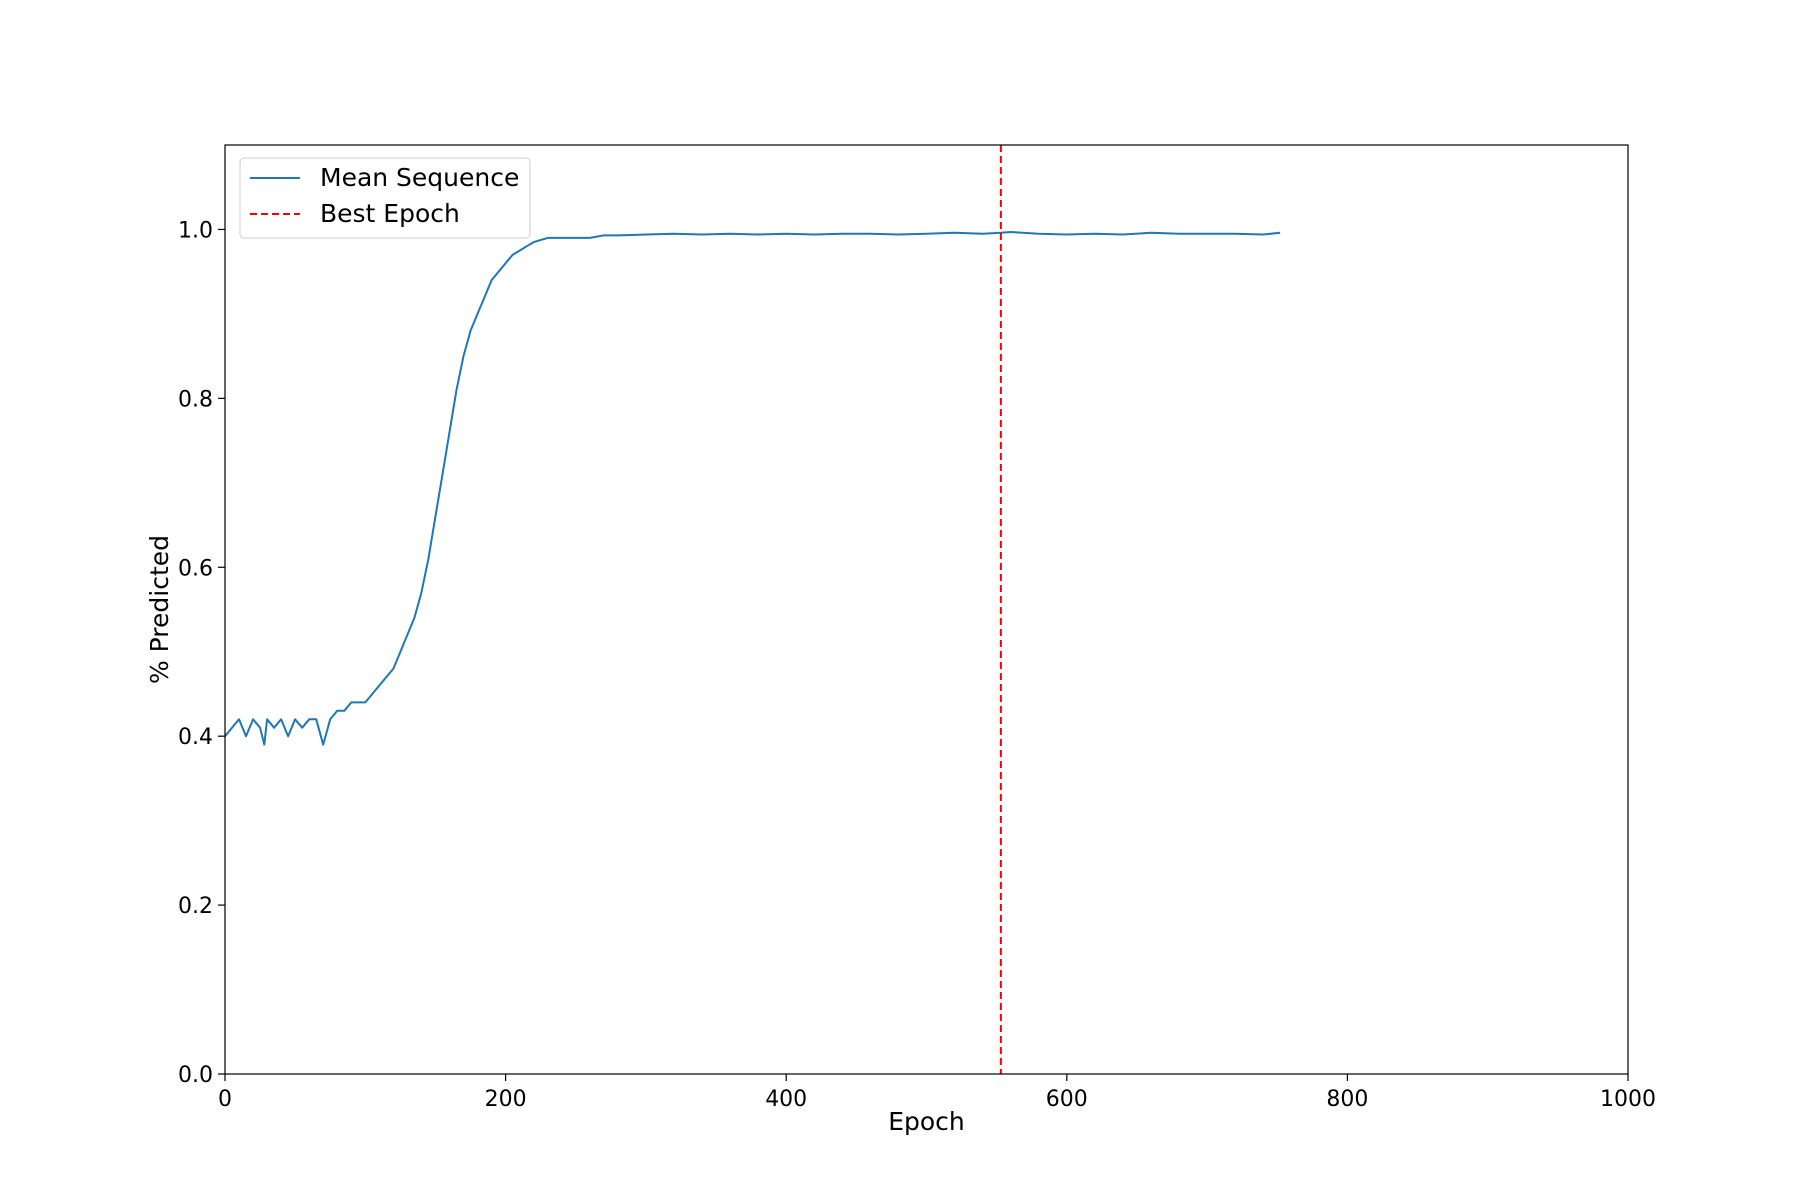  What do you see at coordinates (506, 1099) in the screenshot?
I see `x-tick-label: 200` at bounding box center [506, 1099].